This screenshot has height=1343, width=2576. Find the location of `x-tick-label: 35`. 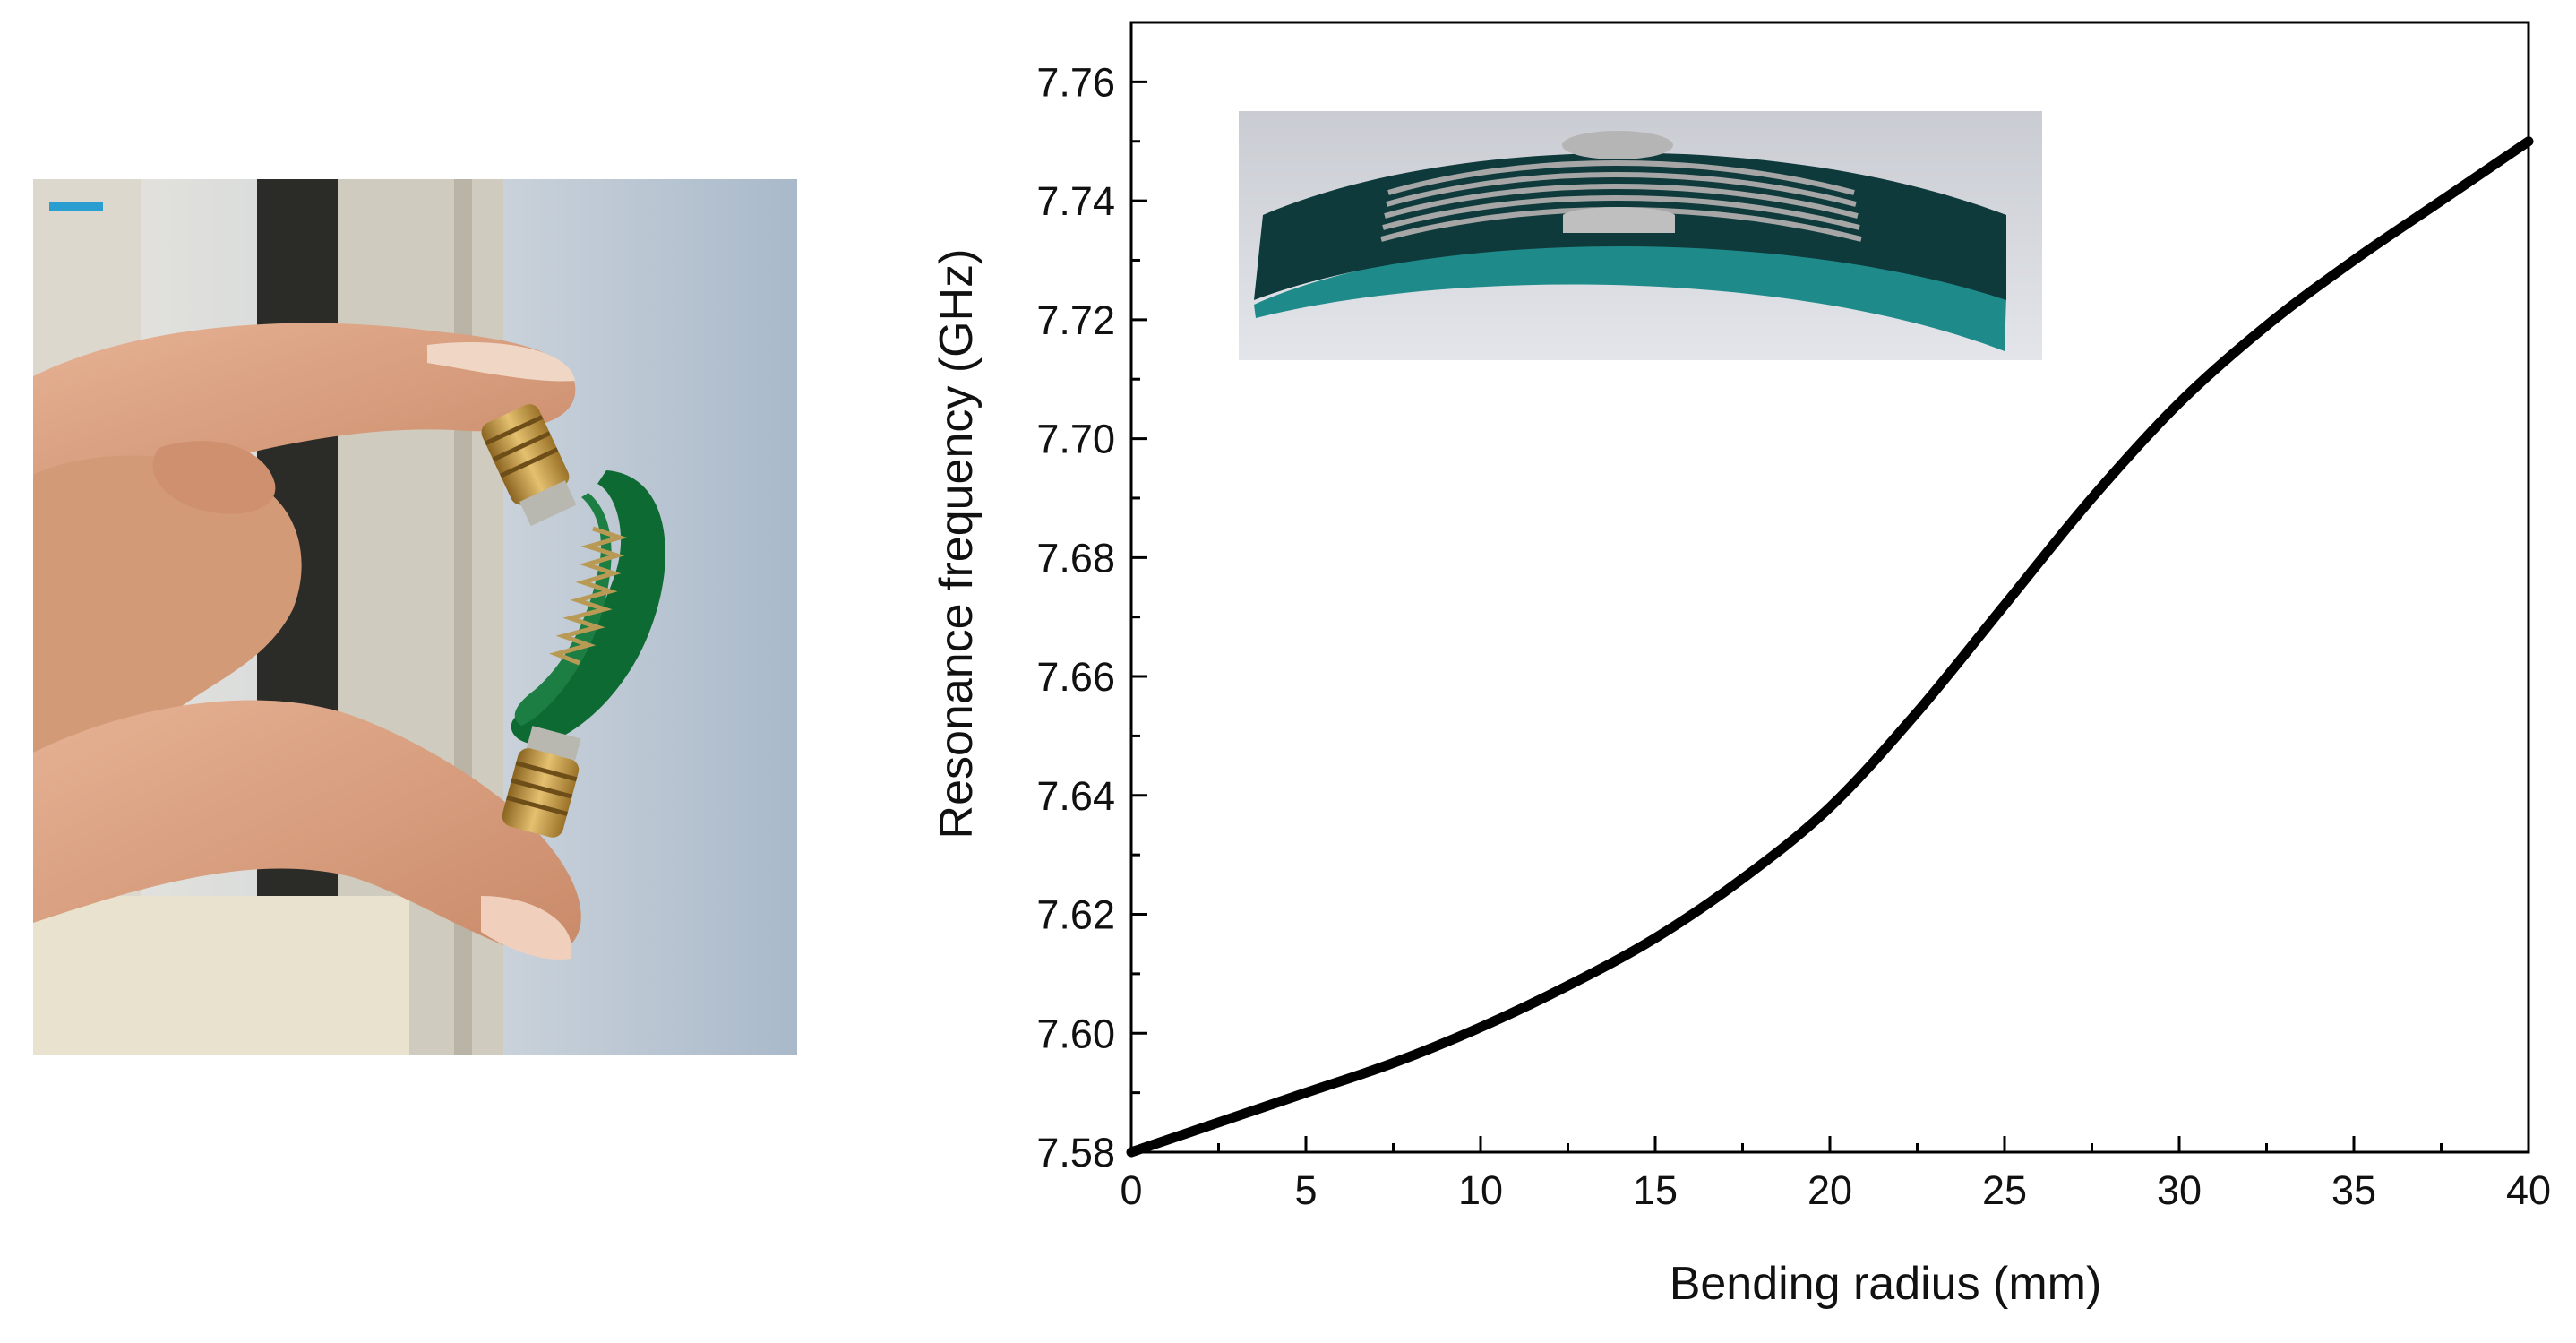

x-tick-label: 35 is located at coordinates (2353, 1190).